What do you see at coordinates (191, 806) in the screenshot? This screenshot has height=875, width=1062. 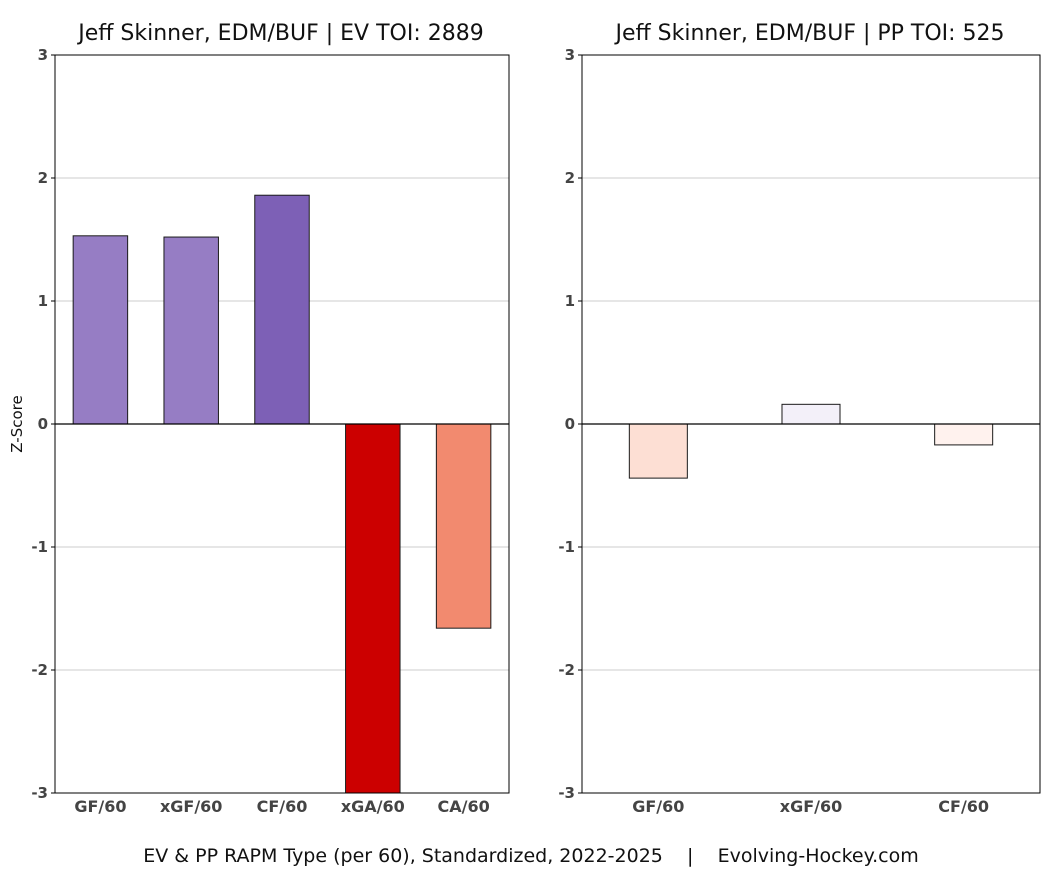 I see `ev-x-tick-label: xGF/60` at bounding box center [191, 806].